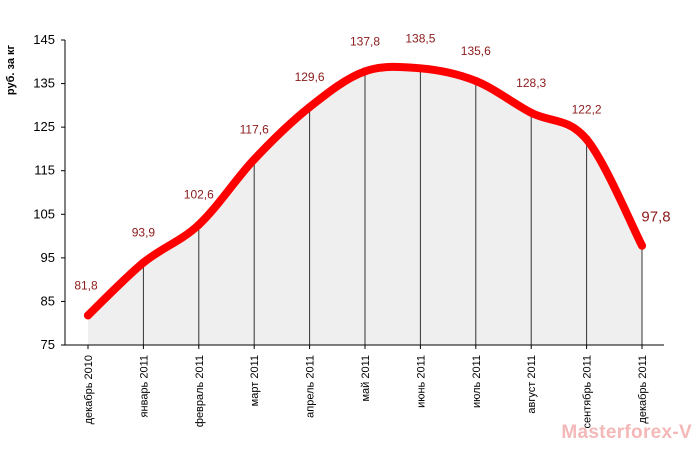  Describe the element at coordinates (199, 195) in the screenshot. I see `data-label: 102,6` at that location.